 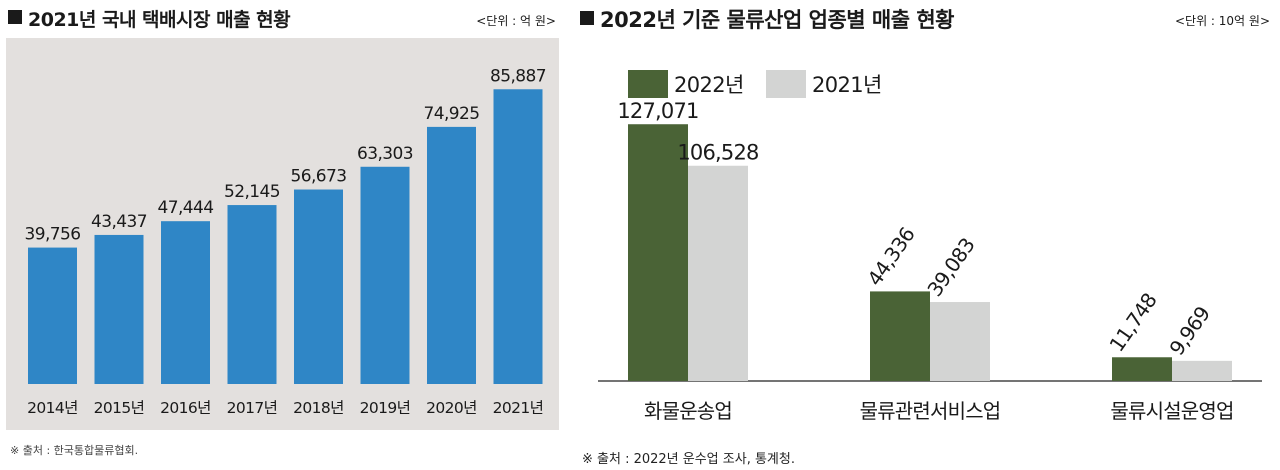 What do you see at coordinates (709, 85) in the screenshot?
I see `legend-label: 2022년` at bounding box center [709, 85].